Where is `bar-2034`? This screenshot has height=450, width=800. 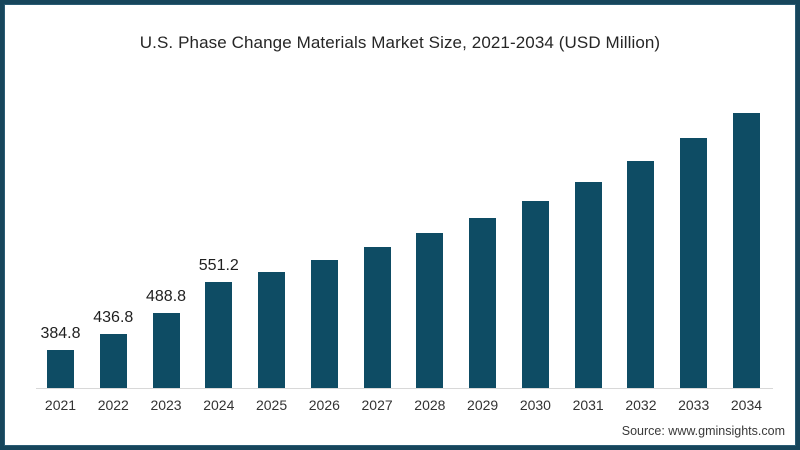 bar-2034 is located at coordinates (746, 250).